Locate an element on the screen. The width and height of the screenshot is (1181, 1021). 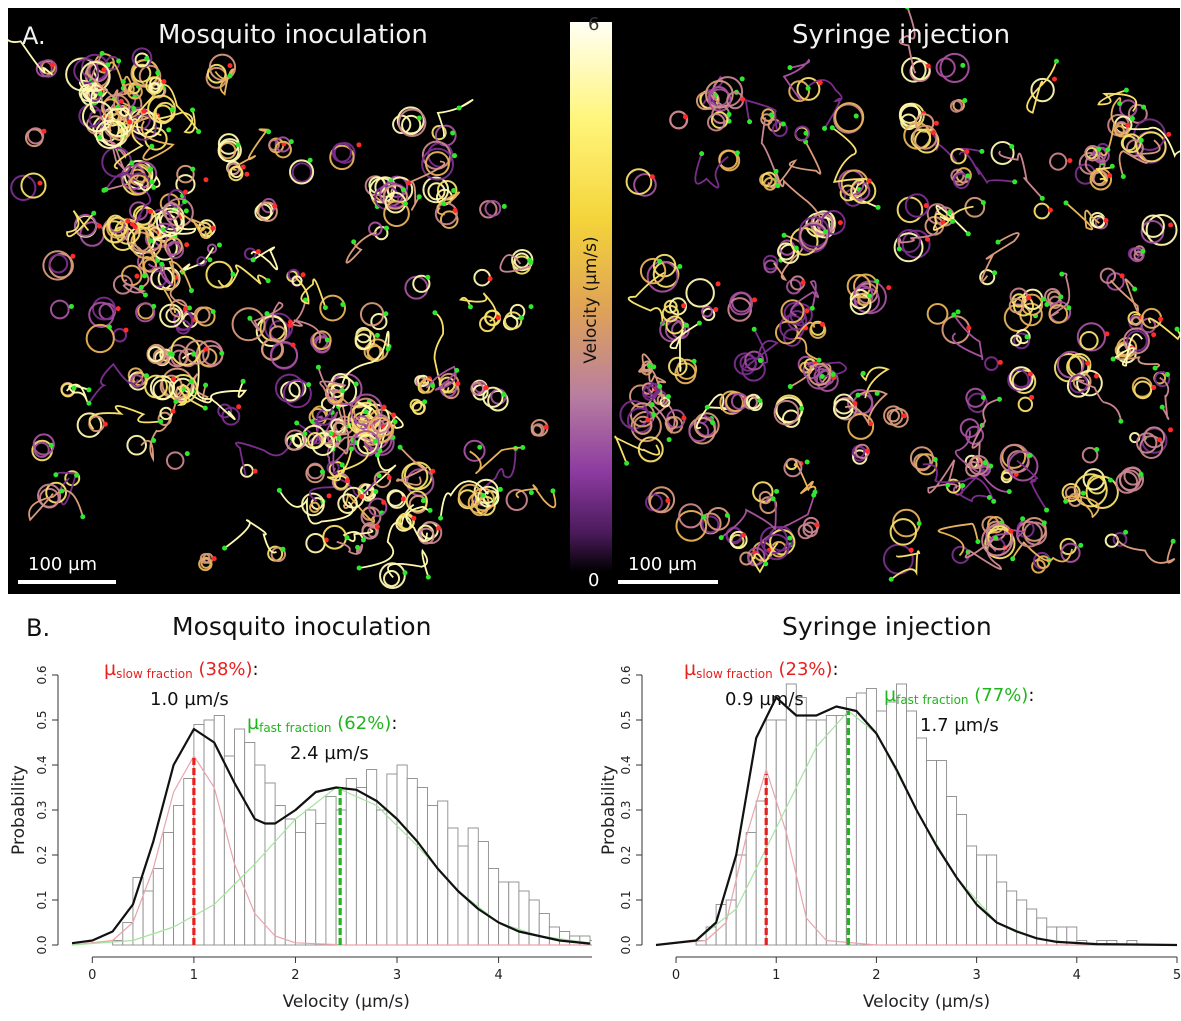
x-tick-label: 0 is located at coordinates (676, 975).